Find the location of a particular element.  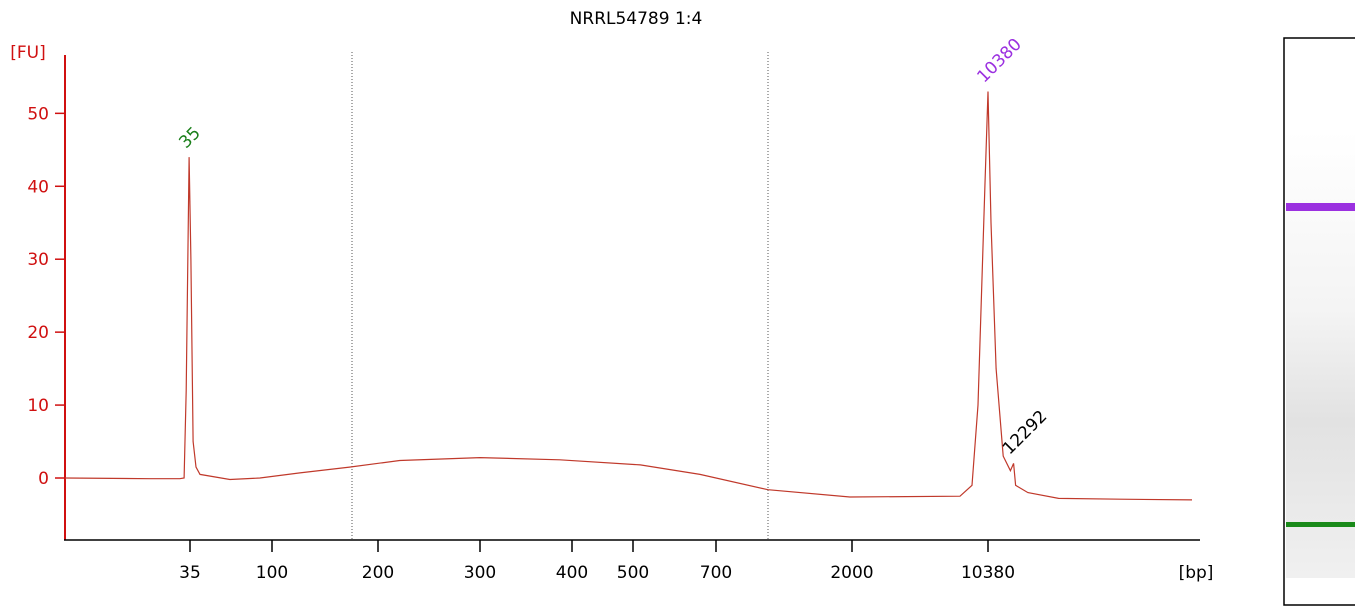

x-tick-label: 400 is located at coordinates (572, 573).